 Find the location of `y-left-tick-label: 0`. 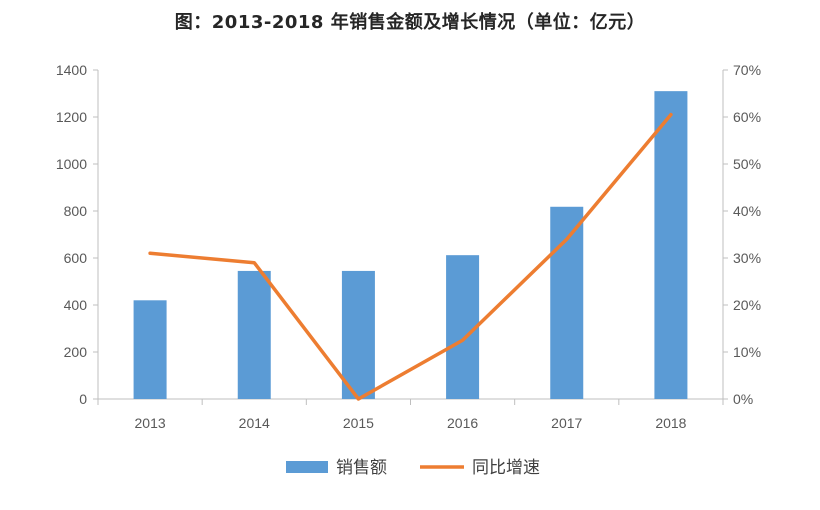

y-left-tick-label: 0 is located at coordinates (83, 399).